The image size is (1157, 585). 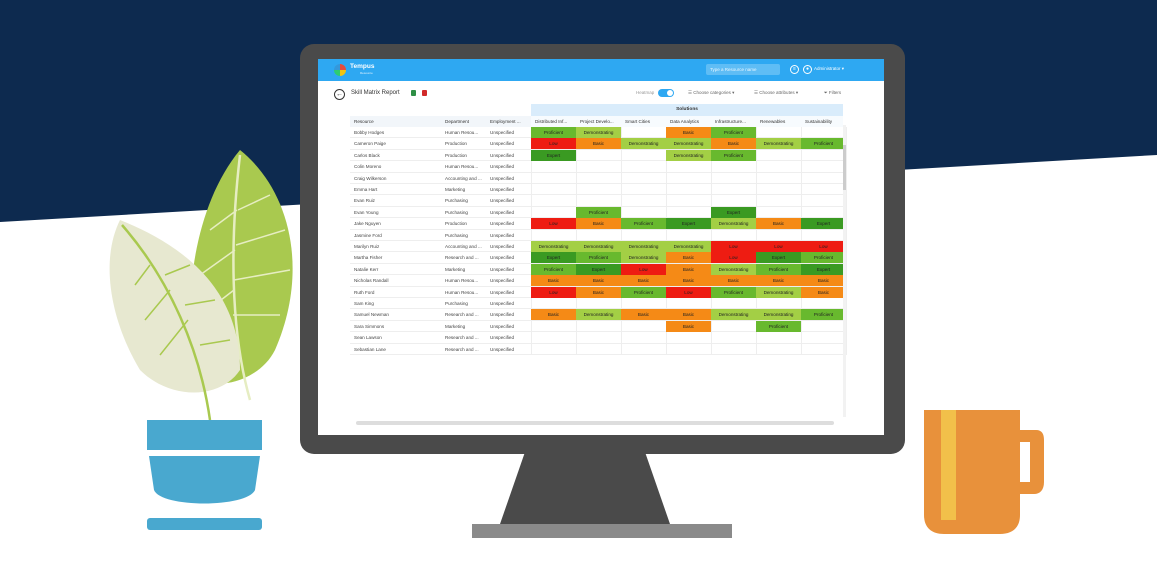 What do you see at coordinates (595, 423) in the screenshot?
I see `horizontal-scrollbar` at bounding box center [595, 423].